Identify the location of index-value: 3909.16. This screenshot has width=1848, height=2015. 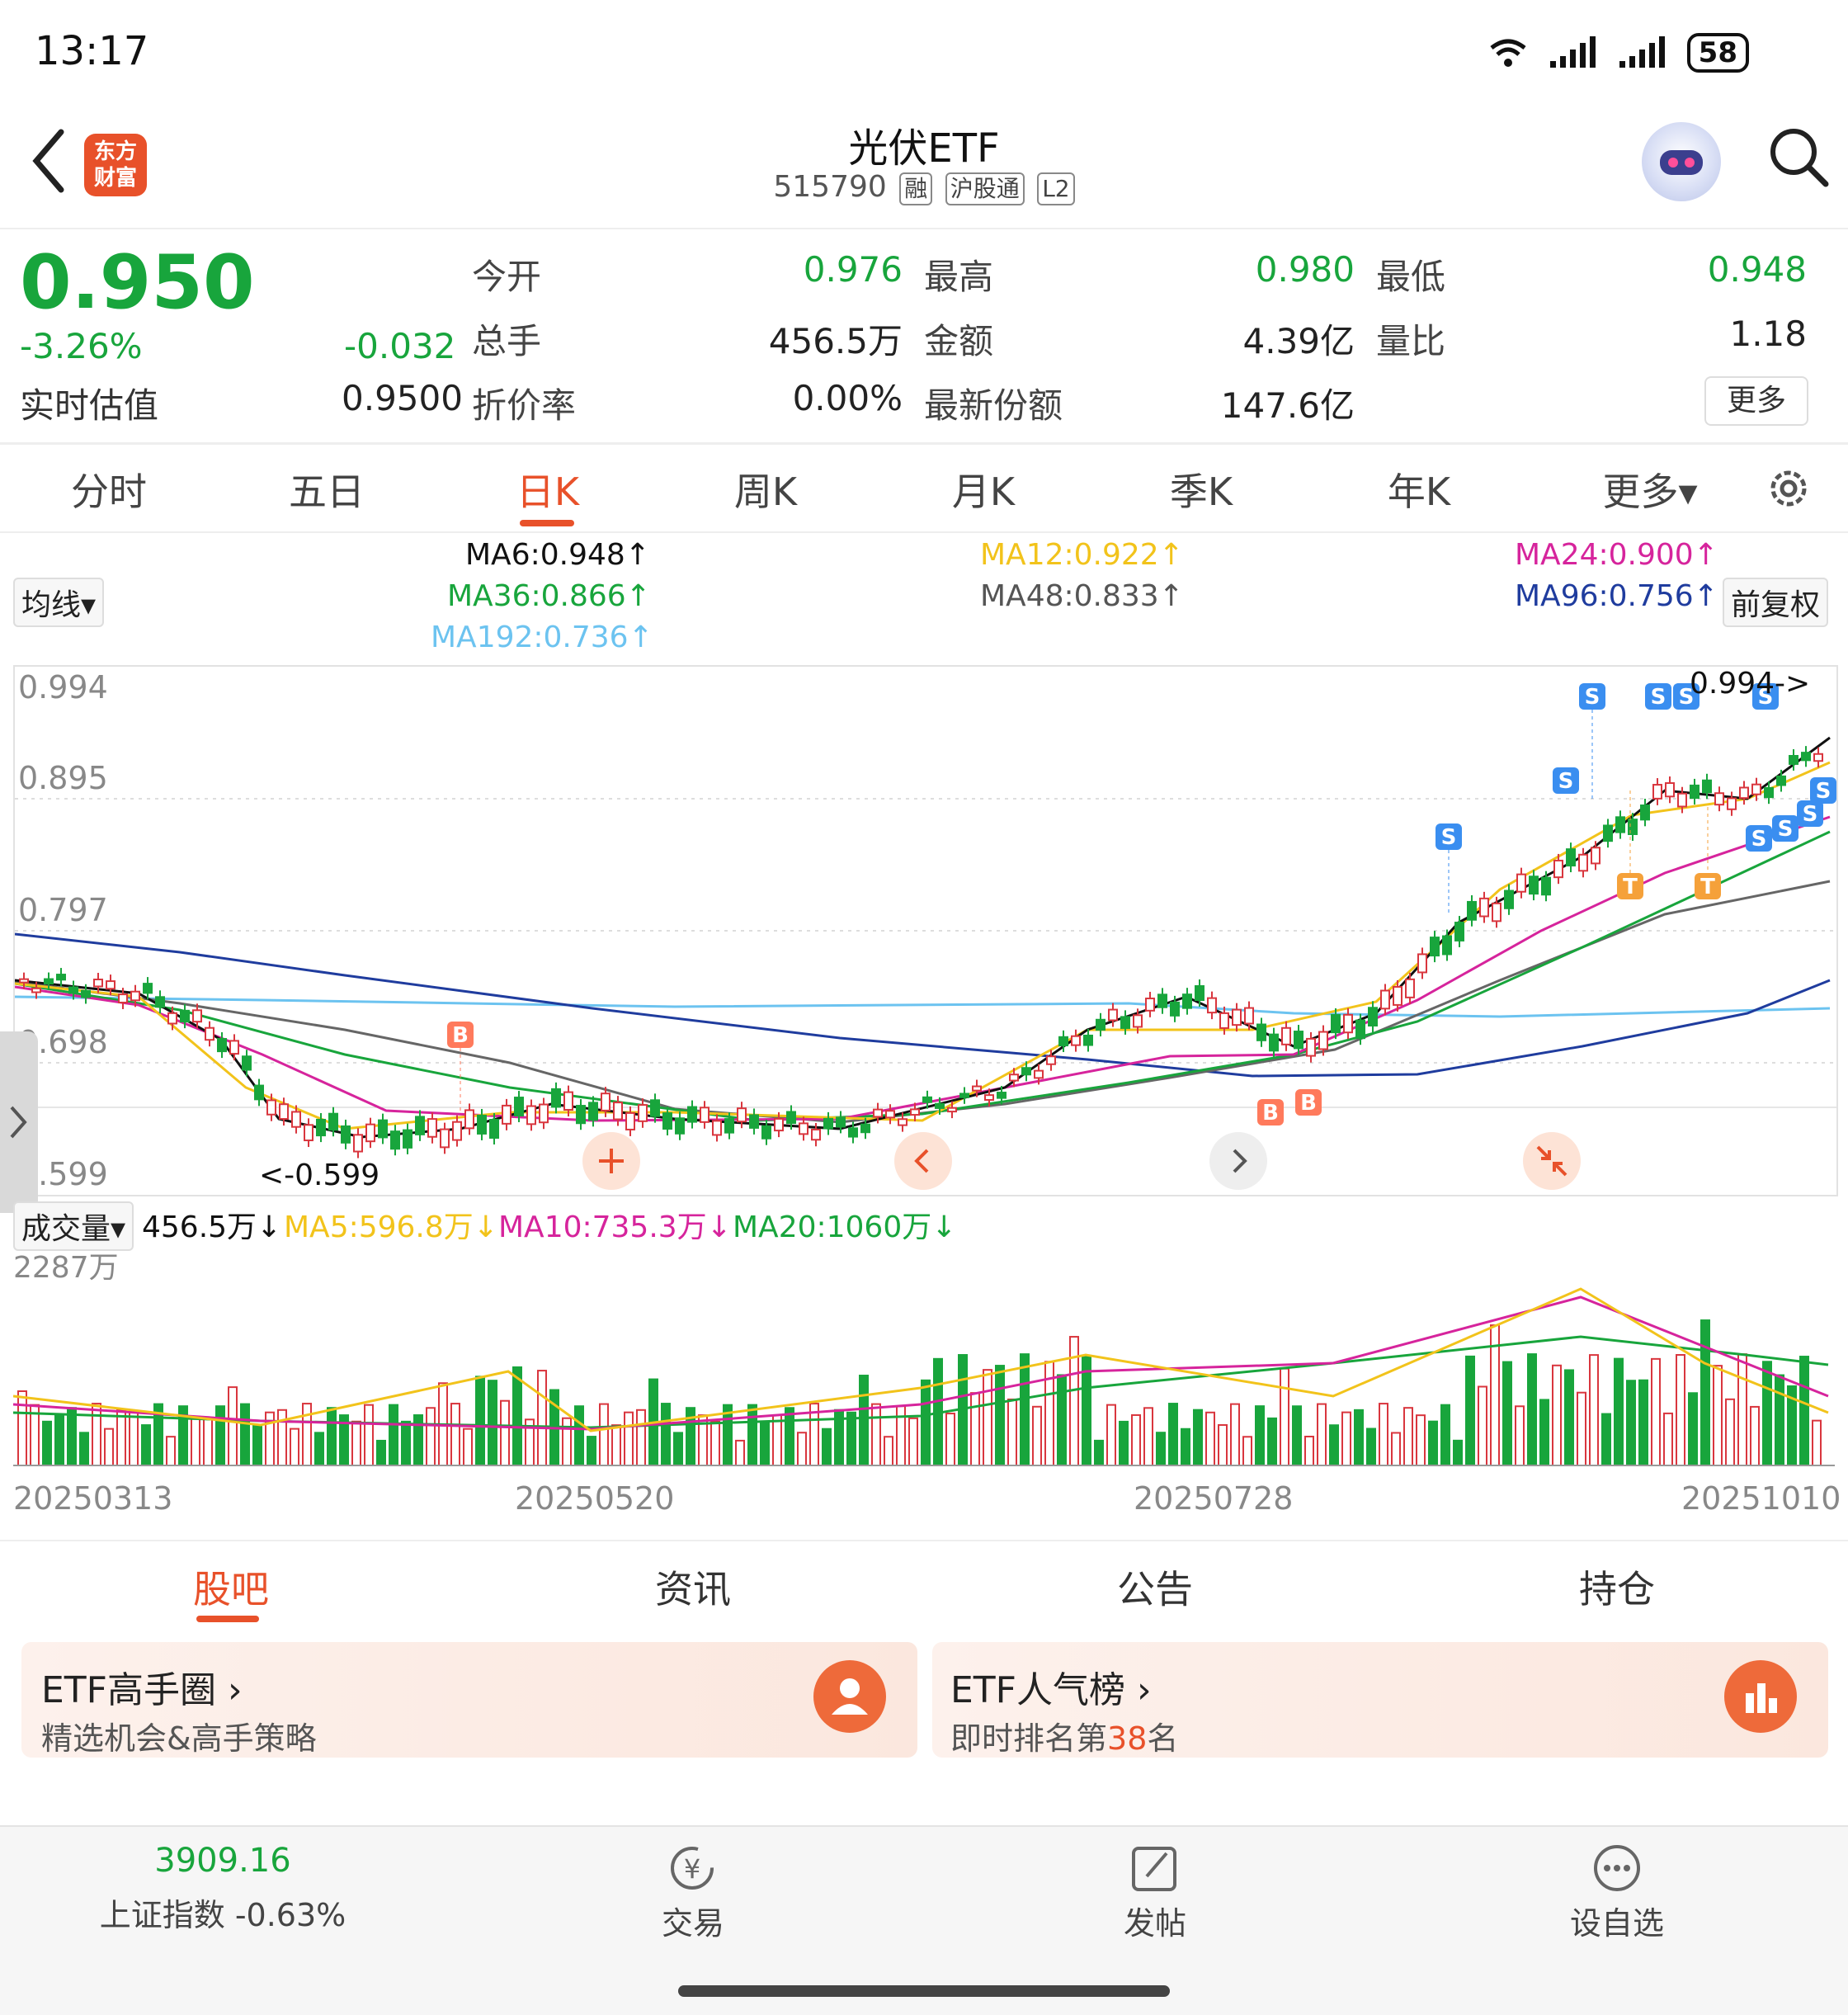
(222, 1861).